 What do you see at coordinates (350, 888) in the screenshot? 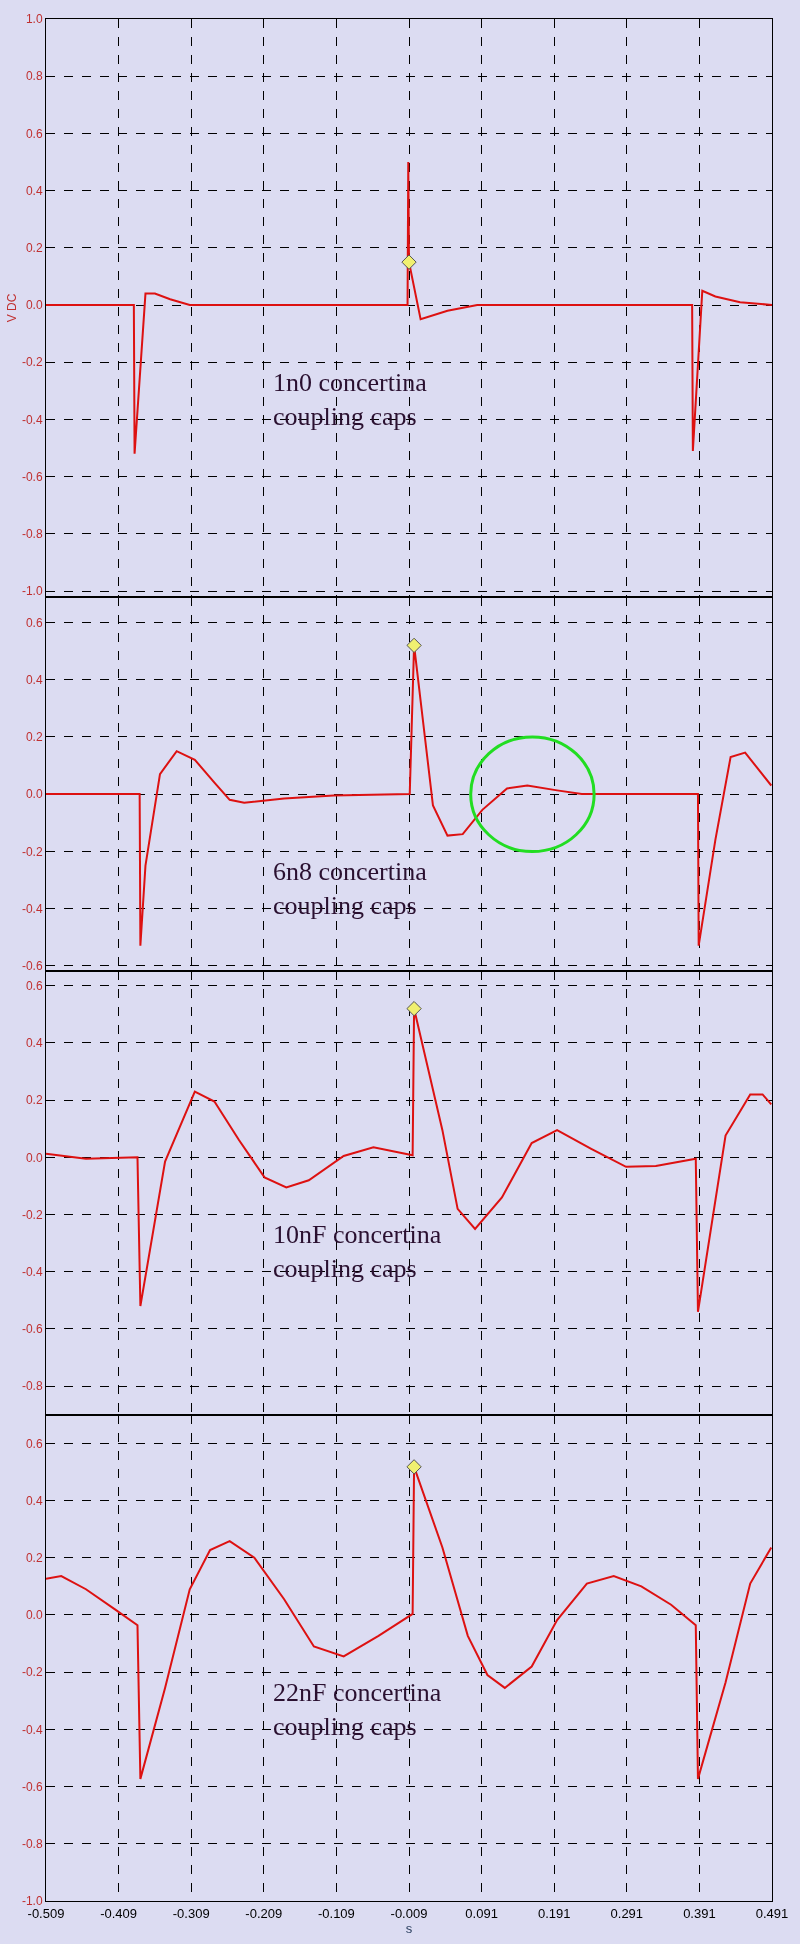
I see `annotation: 6n8 concertina coupling caps` at bounding box center [350, 888].